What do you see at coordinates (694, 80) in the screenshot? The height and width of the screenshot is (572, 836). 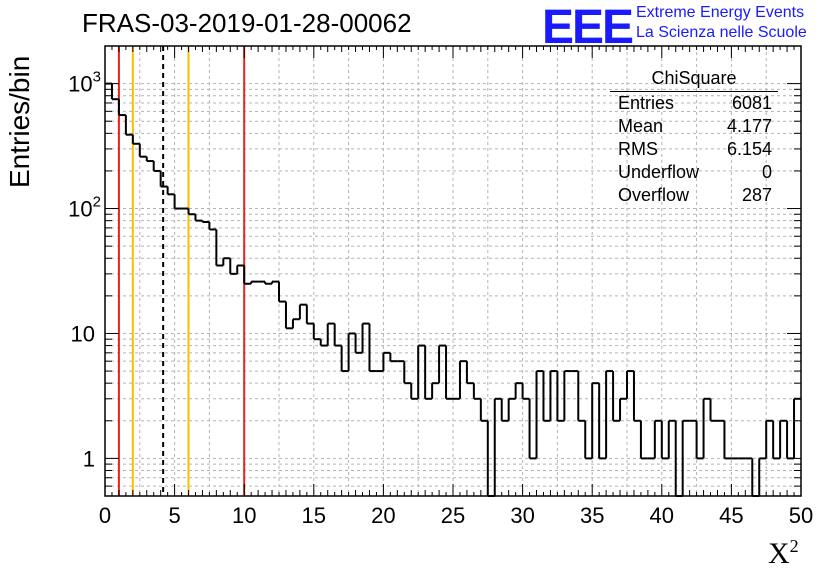 I see `stats-title: ChiSquare` at bounding box center [694, 80].